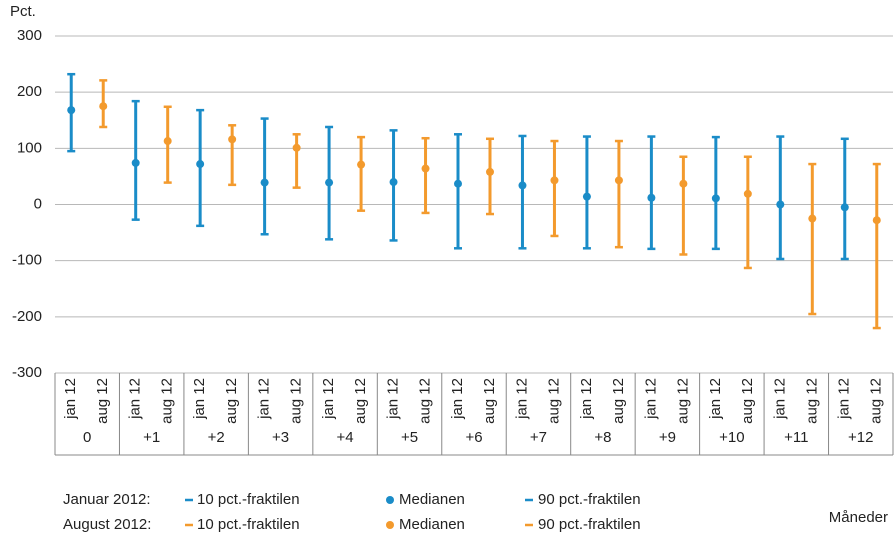  What do you see at coordinates (473, 437) in the screenshot?
I see `group-label: +6` at bounding box center [473, 437].